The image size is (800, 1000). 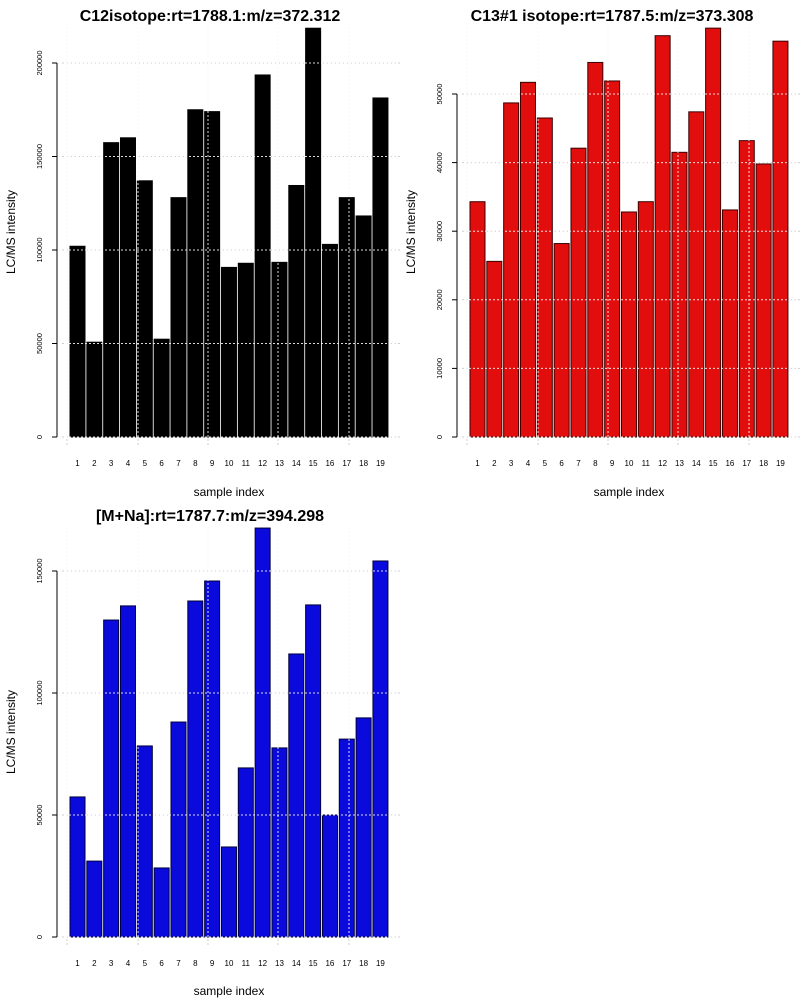 I want to click on y-tick-label: 0, so click(x=39, y=437).